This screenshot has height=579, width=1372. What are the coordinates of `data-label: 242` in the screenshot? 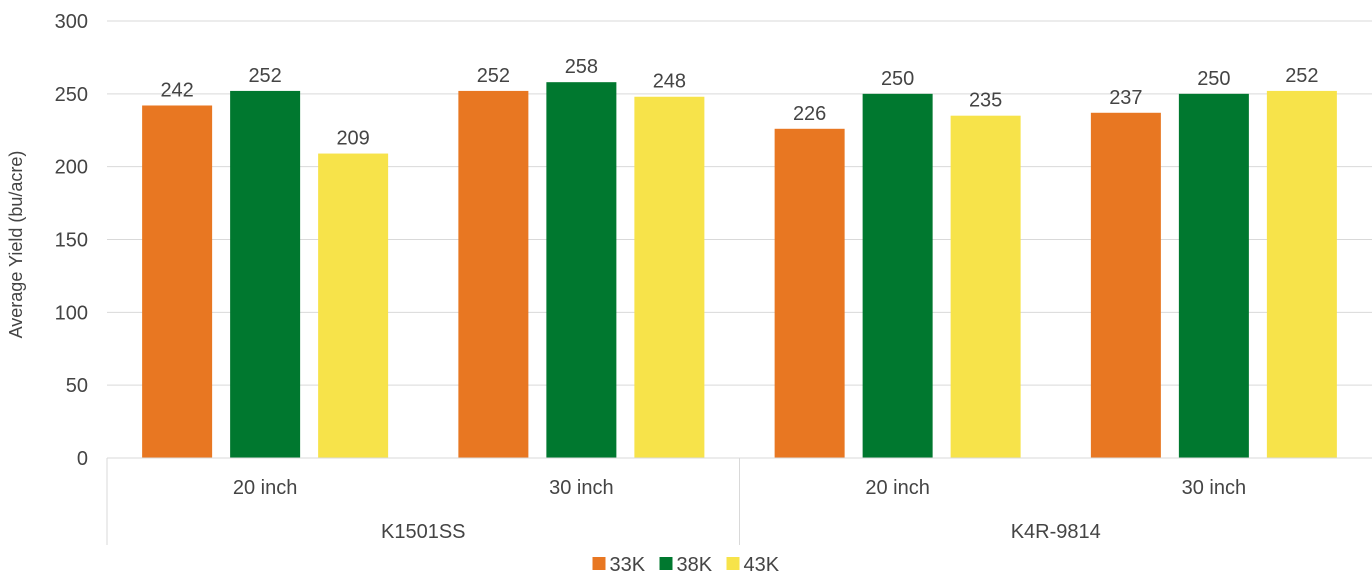 It's located at (176, 90).